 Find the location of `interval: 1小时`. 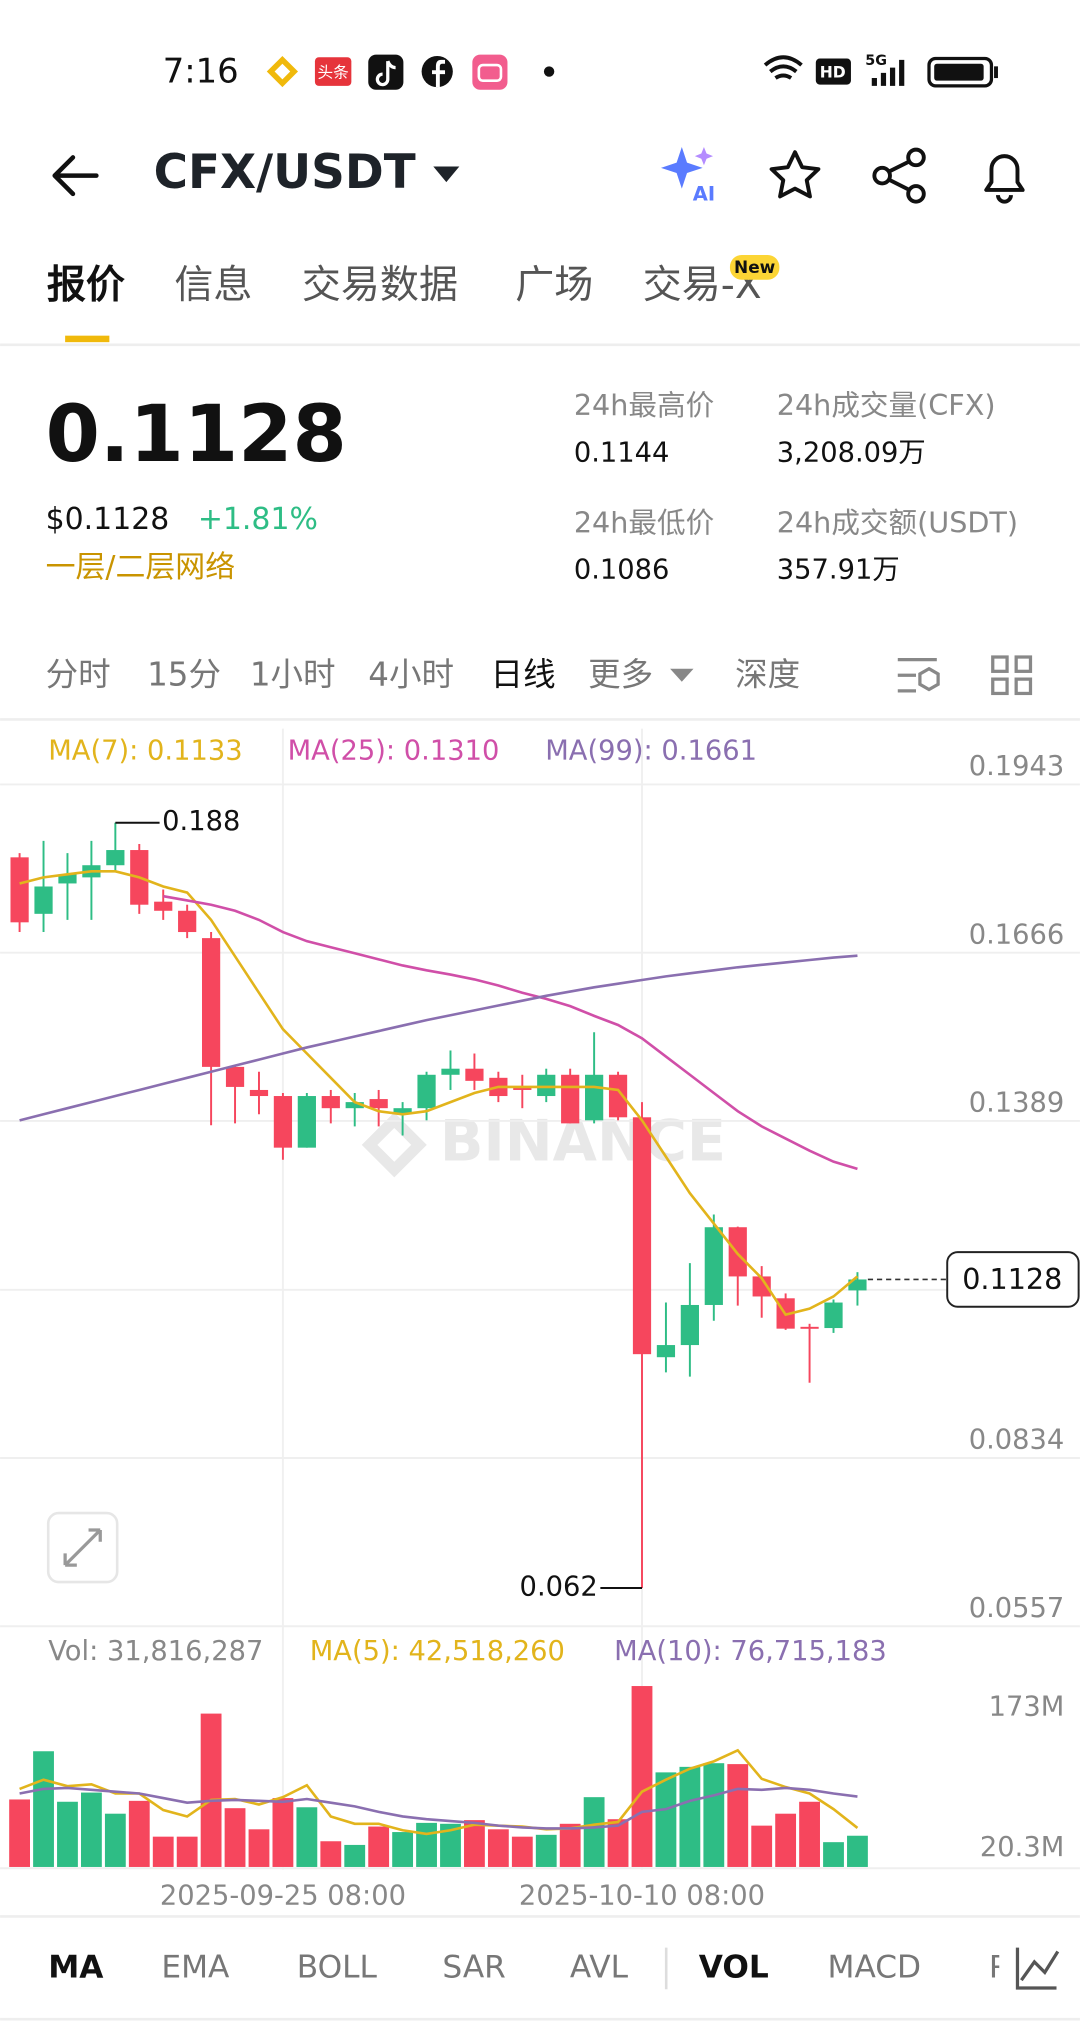

interval: 1小时 is located at coordinates (293, 675).